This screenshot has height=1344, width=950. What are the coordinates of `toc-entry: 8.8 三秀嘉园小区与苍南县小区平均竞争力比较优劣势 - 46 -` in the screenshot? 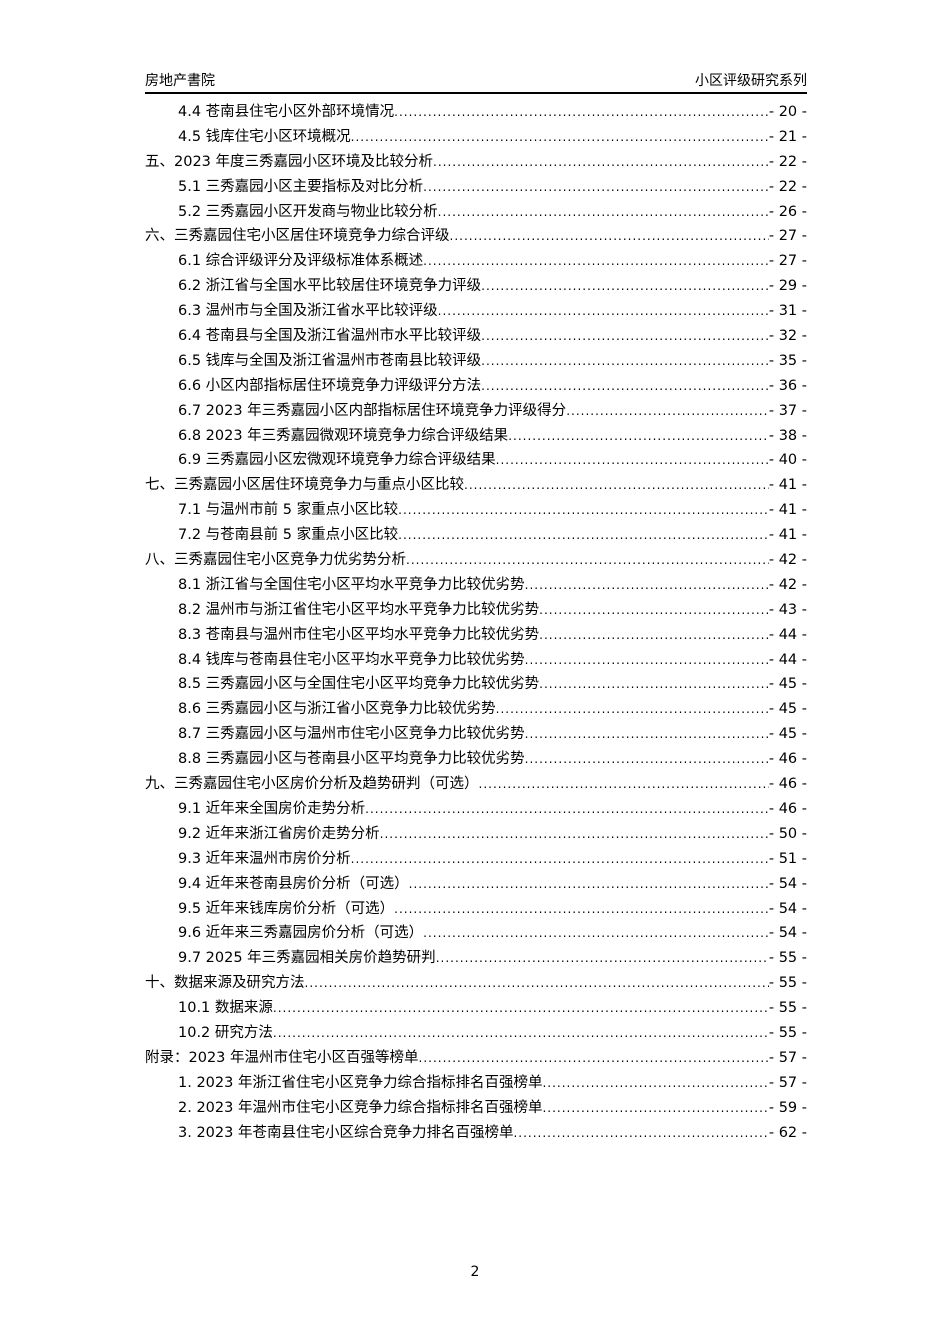 It's located at (476, 759).